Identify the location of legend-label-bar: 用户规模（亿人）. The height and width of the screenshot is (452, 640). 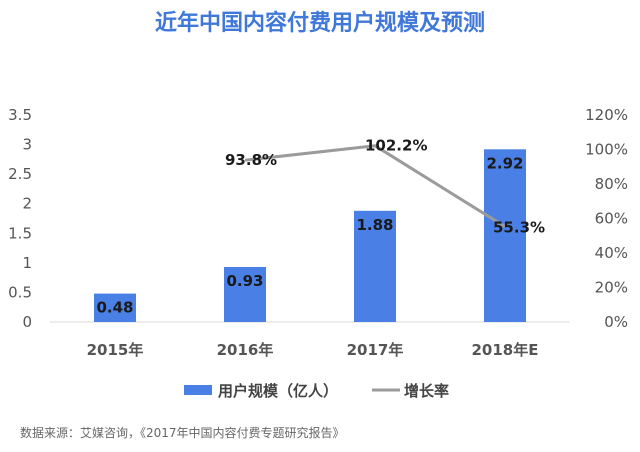
(278, 391).